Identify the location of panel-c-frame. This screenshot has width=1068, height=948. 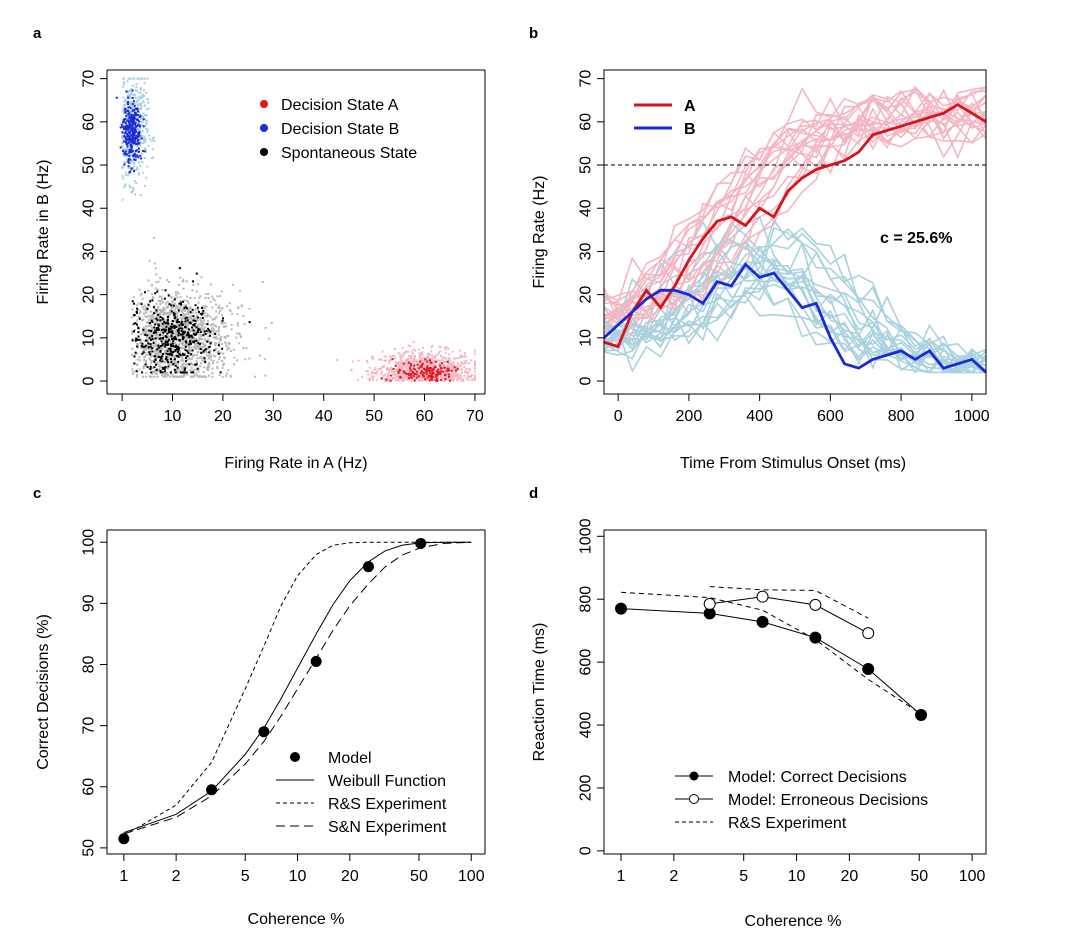
(296, 692).